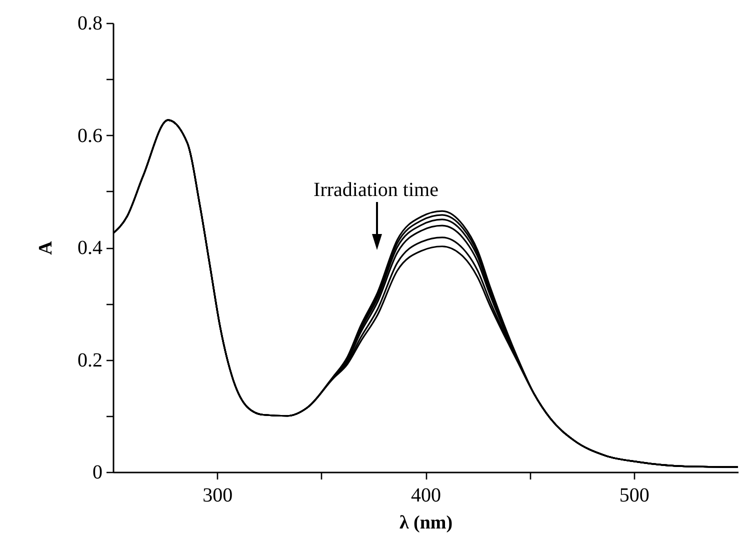  Describe the element at coordinates (217, 495) in the screenshot. I see `x-tick-label: 300` at that location.